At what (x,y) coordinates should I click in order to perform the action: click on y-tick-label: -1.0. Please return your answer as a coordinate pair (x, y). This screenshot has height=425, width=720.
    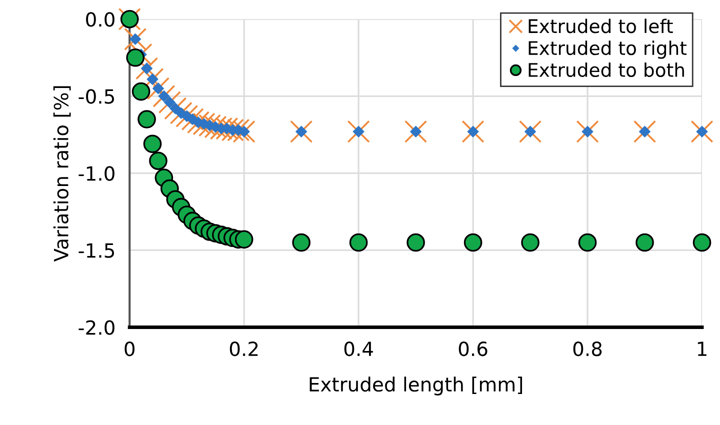
    Looking at the image, I should click on (96, 173).